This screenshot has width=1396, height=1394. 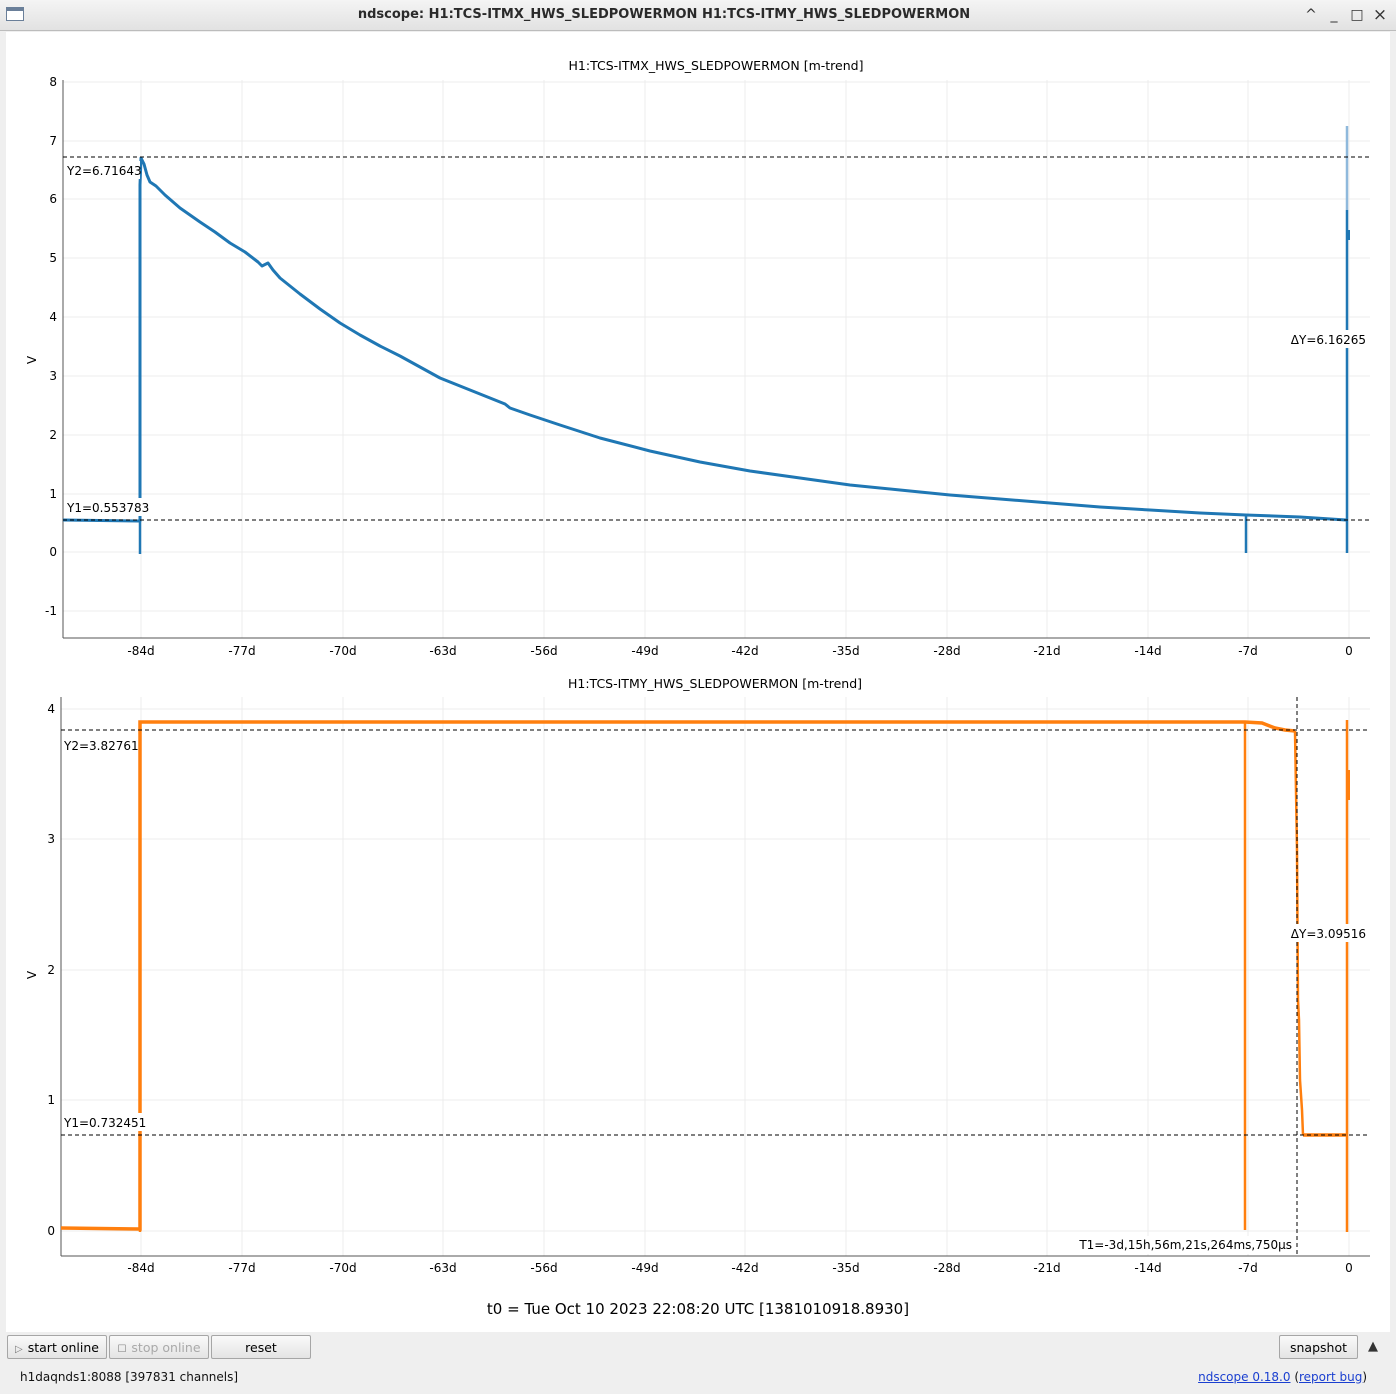 What do you see at coordinates (53, 82) in the screenshot?
I see `y-tick: 8` at bounding box center [53, 82].